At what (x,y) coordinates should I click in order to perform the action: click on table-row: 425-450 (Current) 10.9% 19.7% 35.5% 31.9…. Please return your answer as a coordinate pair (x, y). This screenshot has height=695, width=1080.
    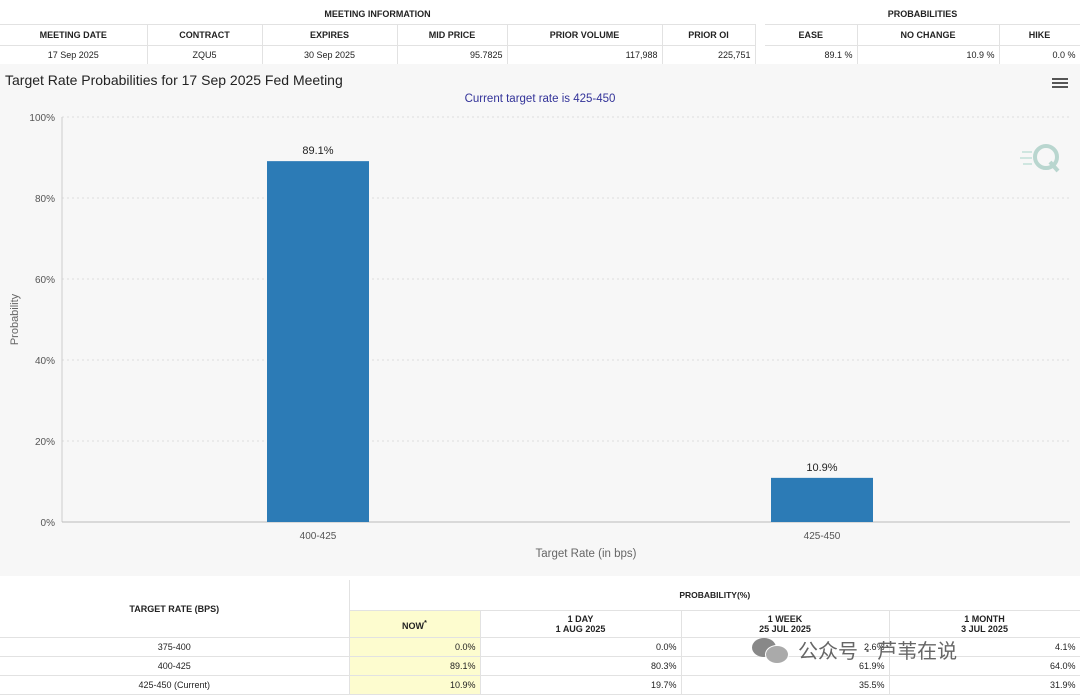
    Looking at the image, I should click on (540, 685).